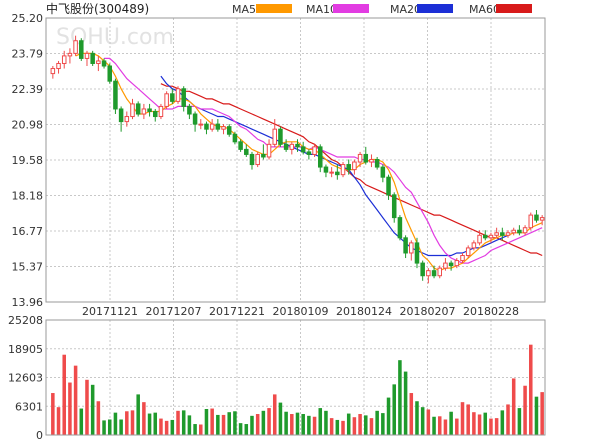  Describe the element at coordinates (28, 54) in the screenshot. I see `price-y-tick-label: 23.79` at that location.